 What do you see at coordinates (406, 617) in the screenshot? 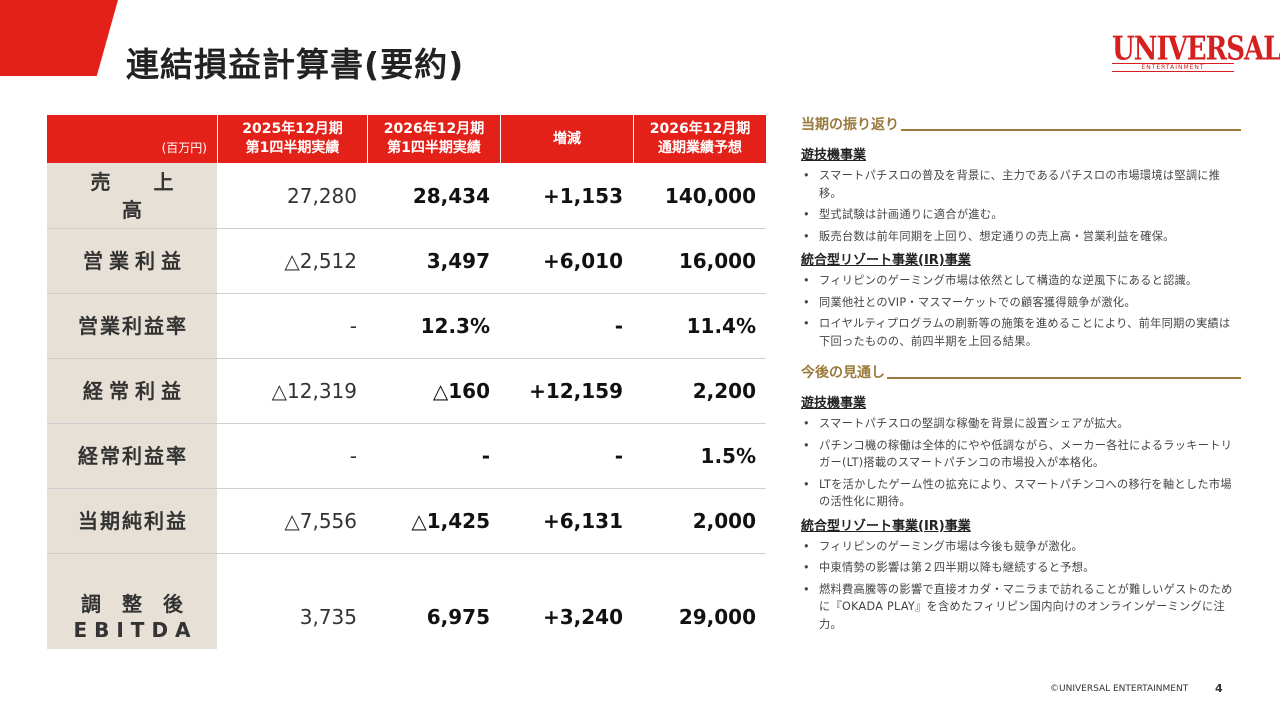
I see `table-row: 調 整 後 EBITDA 3,735 6,975 +3,240 29,000` at bounding box center [406, 617].